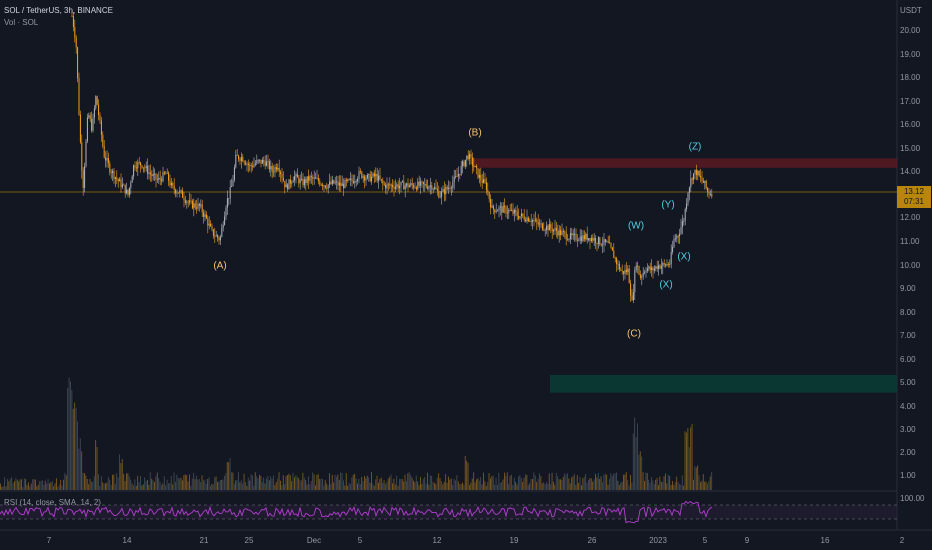 This screenshot has height=550, width=932. I want to click on currency-label: USDT, so click(911, 10).